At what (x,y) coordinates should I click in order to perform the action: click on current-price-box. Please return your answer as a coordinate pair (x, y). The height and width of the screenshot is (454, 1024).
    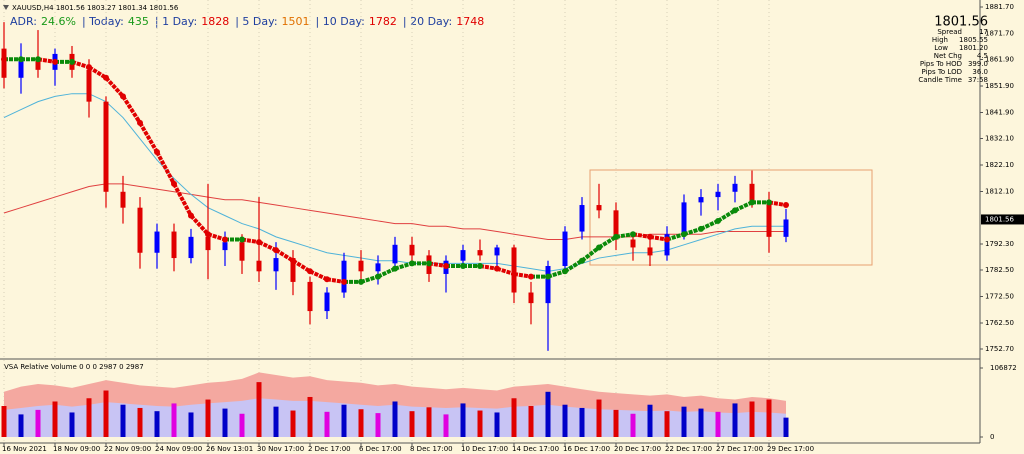
    Looking at the image, I should click on (1002, 219).